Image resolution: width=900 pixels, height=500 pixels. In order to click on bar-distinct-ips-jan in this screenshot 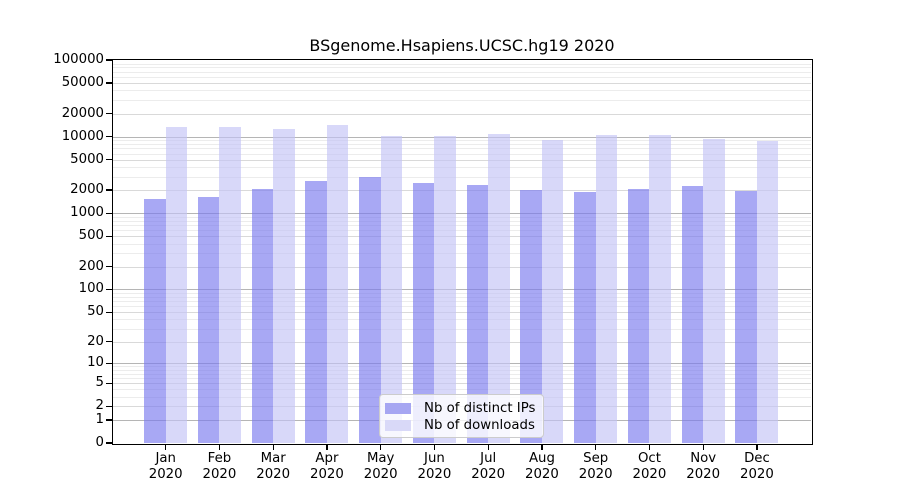, I will do `click(155, 321)`.